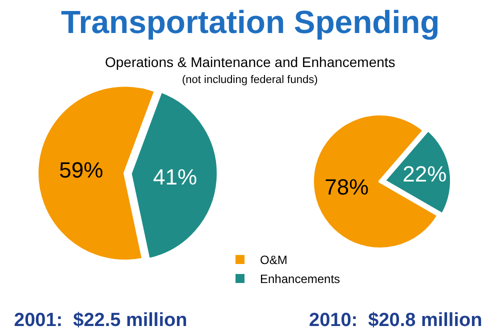 This screenshot has width=500, height=333. Describe the element at coordinates (395, 320) in the screenshot. I see `text: 2010: $20.8 million` at that location.